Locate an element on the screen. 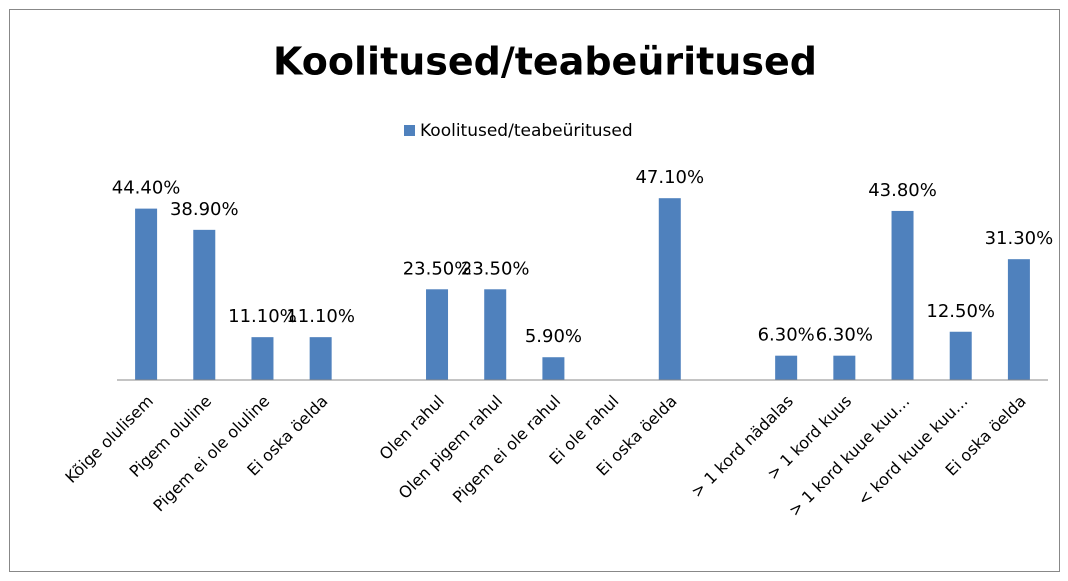 The image size is (1068, 581). data-label: 44.40% is located at coordinates (146, 188).